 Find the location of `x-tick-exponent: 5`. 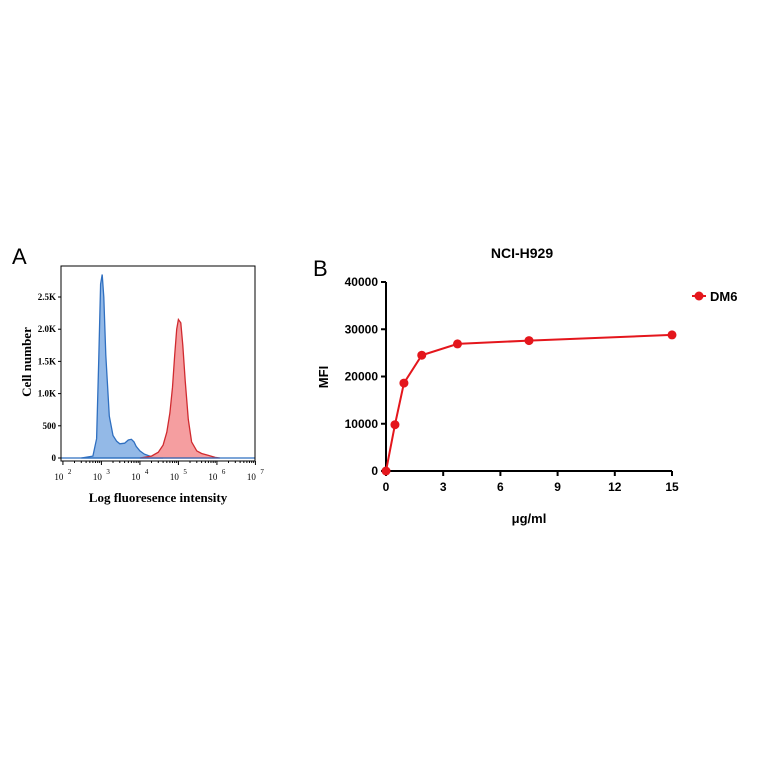

x-tick-exponent: 5 is located at coordinates (185, 472).